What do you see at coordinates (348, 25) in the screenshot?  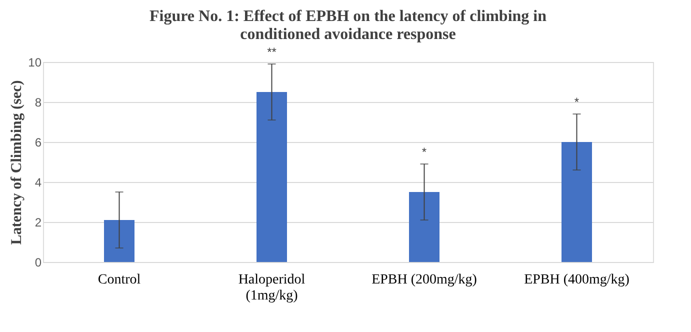 I see `chart-title: Figure No. 1: Effect of EPBH on the latency of climbing in conditioned avoidance response` at bounding box center [348, 25].